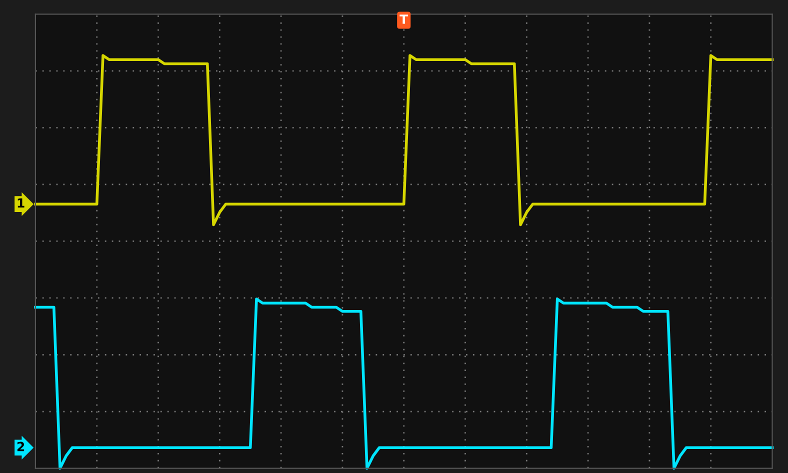  I want to click on series-label: 1, so click(21, 203).